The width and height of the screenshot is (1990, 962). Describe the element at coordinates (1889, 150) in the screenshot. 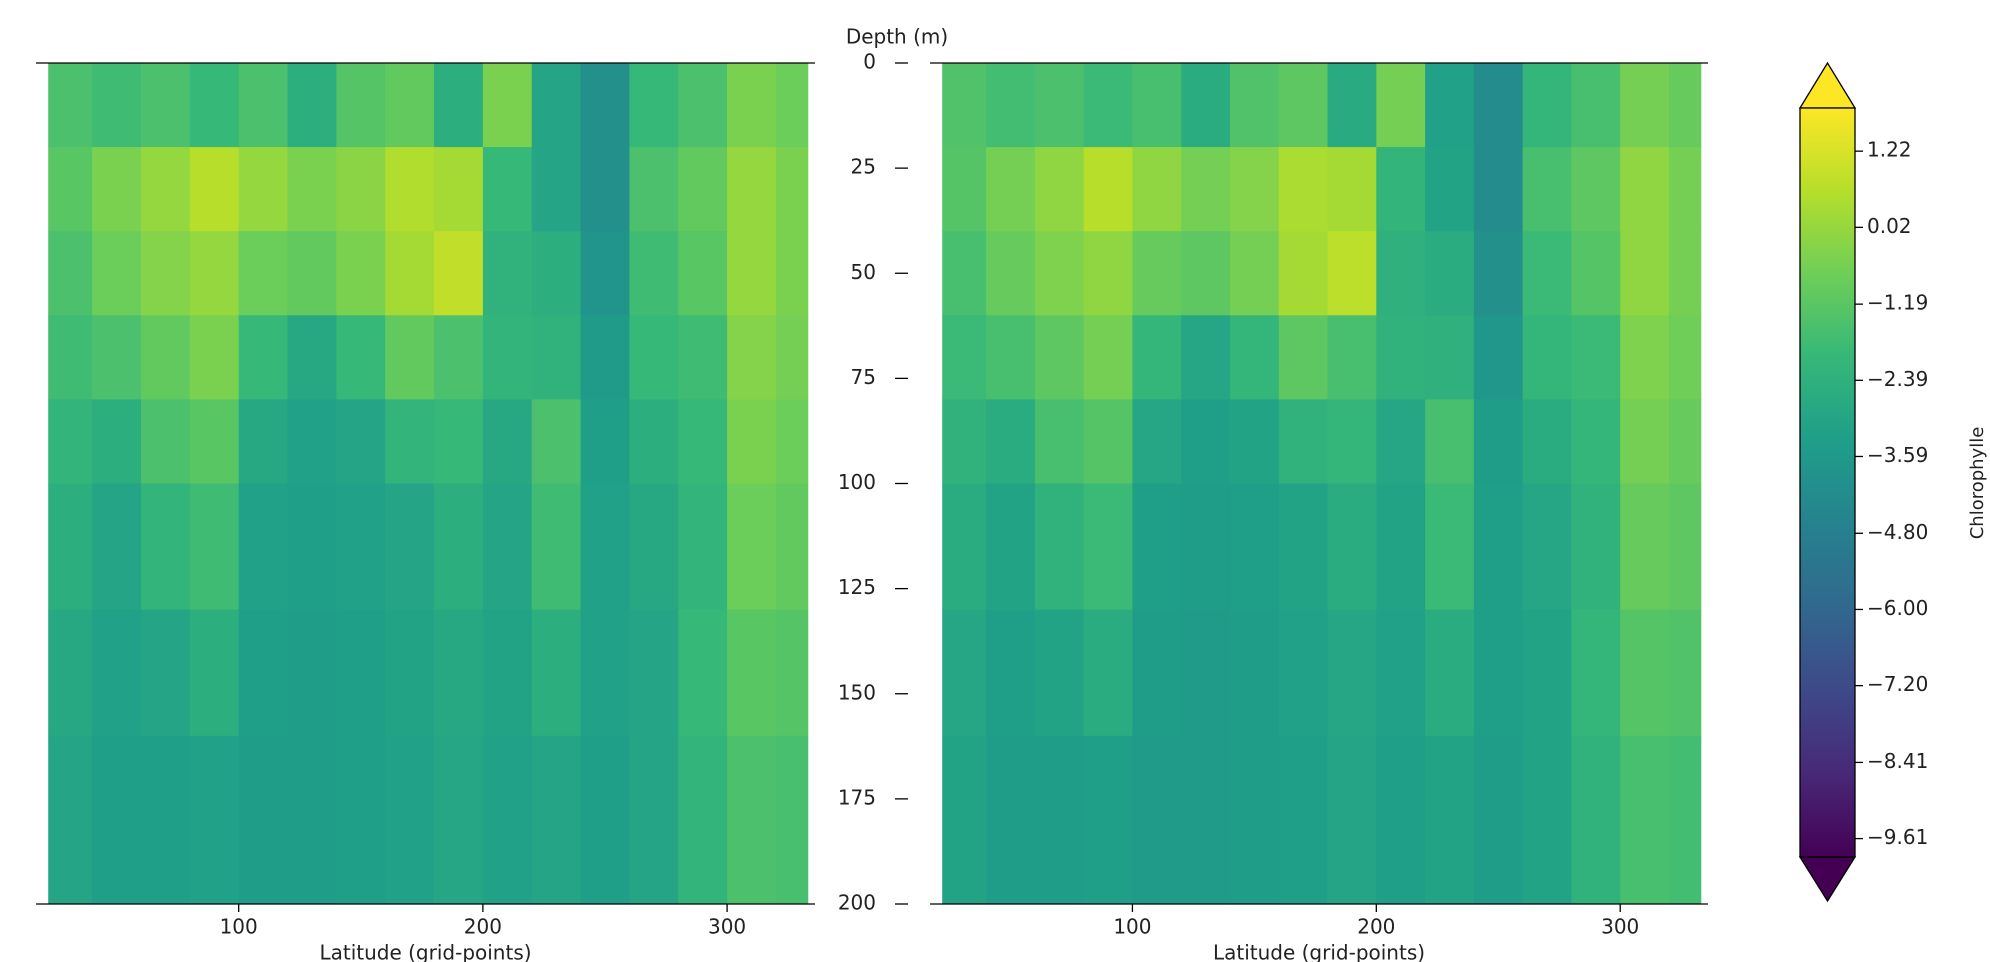

I see `colorbar-tick-label: 1.22` at that location.